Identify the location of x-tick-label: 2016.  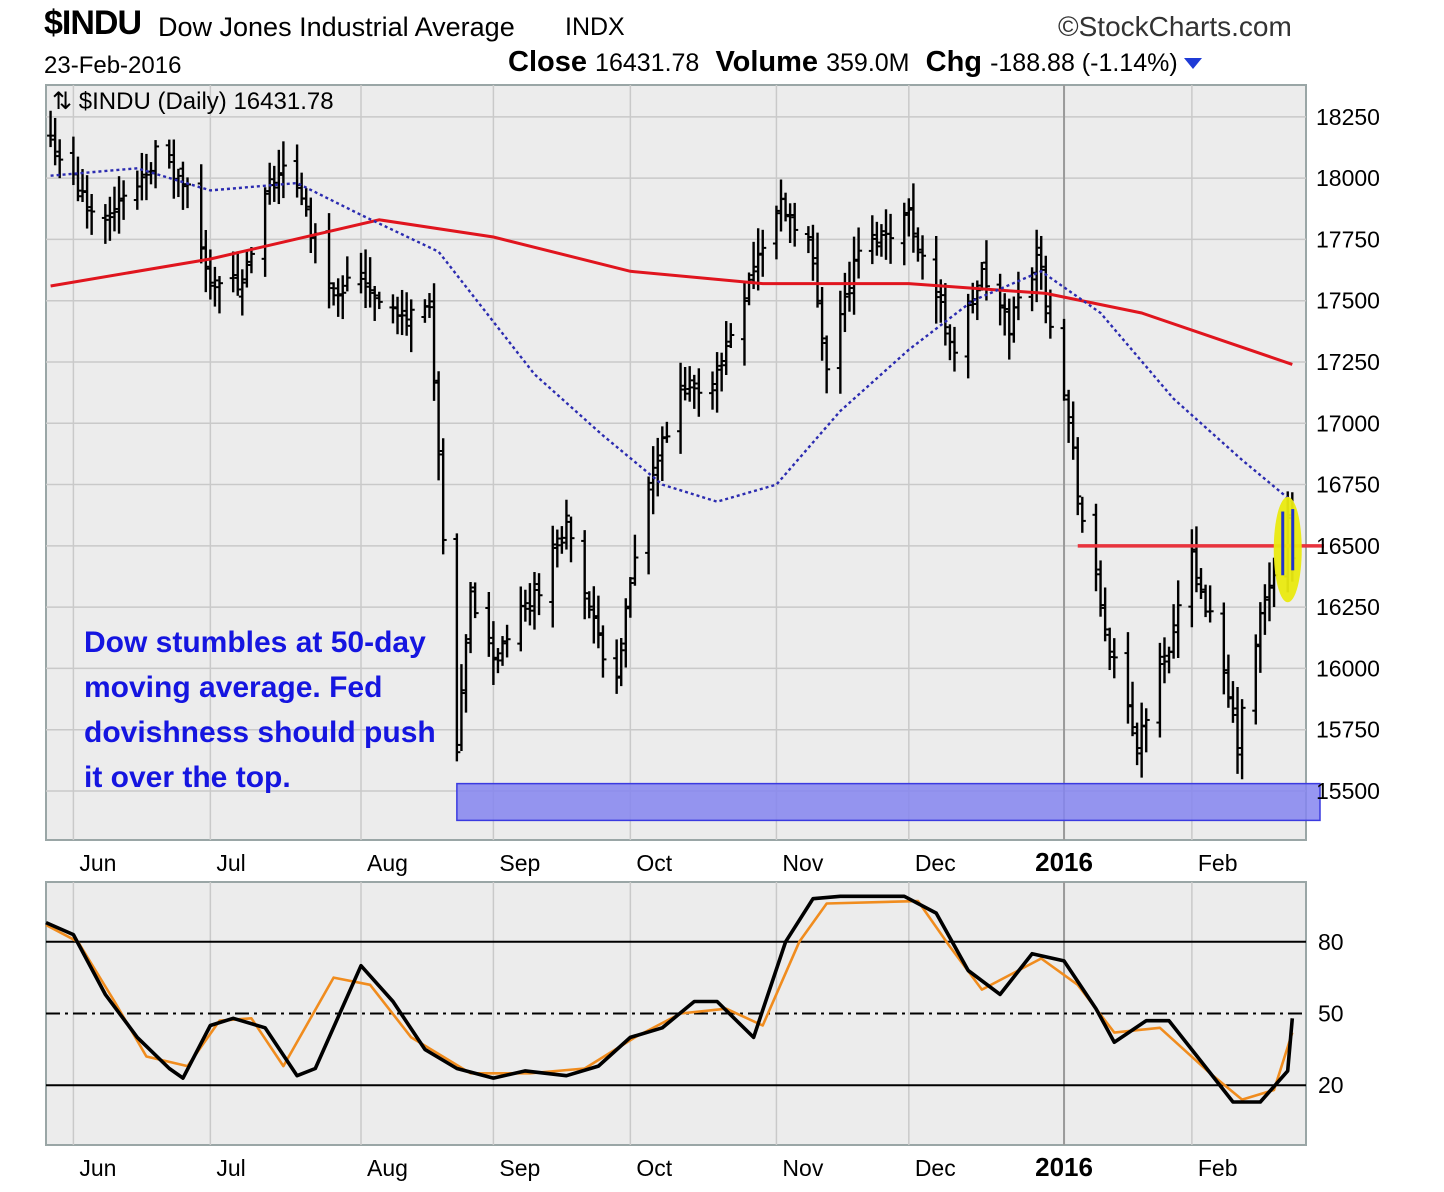
(1064, 862).